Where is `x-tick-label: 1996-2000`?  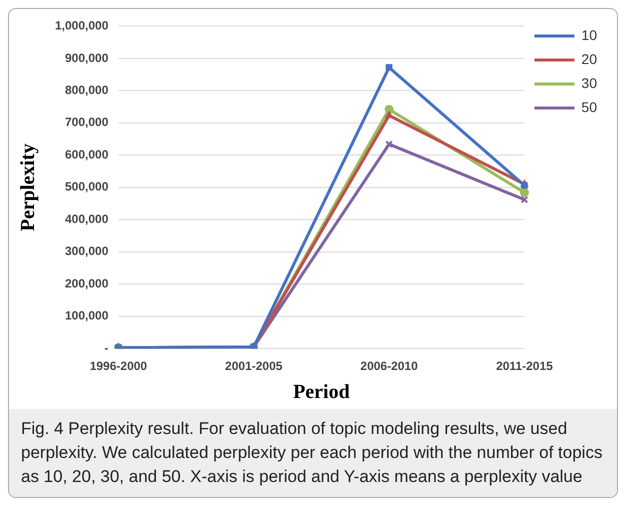 x-tick-label: 1996-2000 is located at coordinates (119, 366).